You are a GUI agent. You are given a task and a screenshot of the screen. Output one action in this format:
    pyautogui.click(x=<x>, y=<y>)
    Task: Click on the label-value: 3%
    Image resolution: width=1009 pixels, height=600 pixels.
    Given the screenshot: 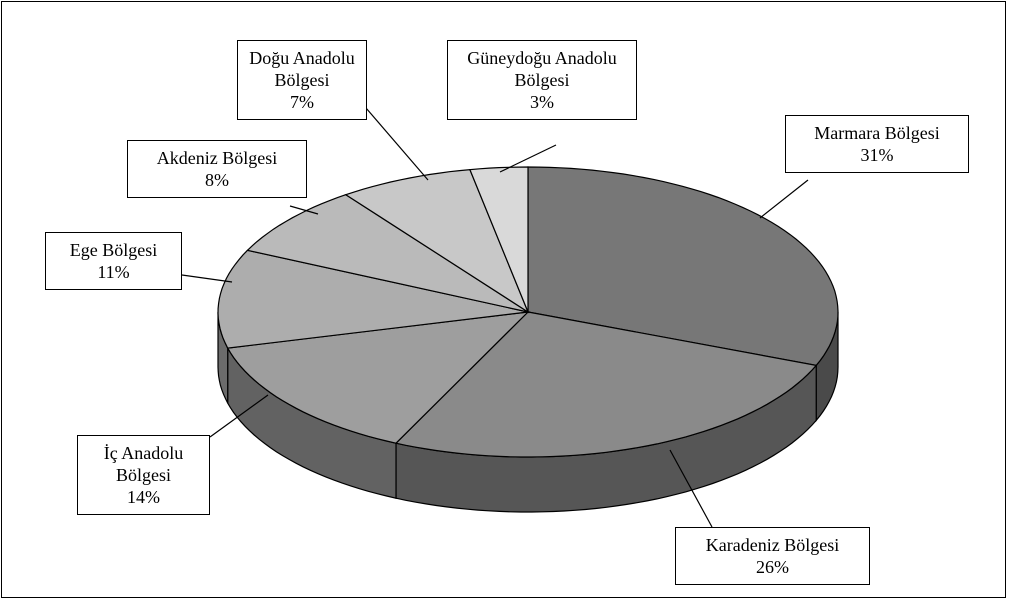 What is the action you would take?
    pyautogui.click(x=542, y=102)
    